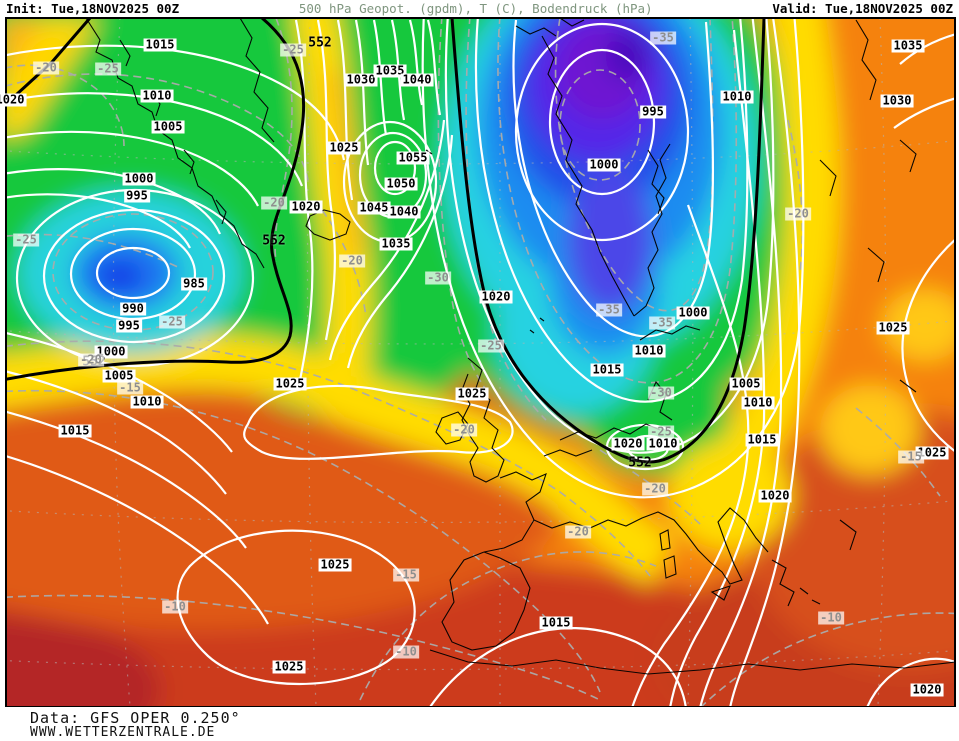 The width and height of the screenshot is (959, 741). I want to click on data-source-text: Data: GFS OPER 0.250°, so click(135, 718).